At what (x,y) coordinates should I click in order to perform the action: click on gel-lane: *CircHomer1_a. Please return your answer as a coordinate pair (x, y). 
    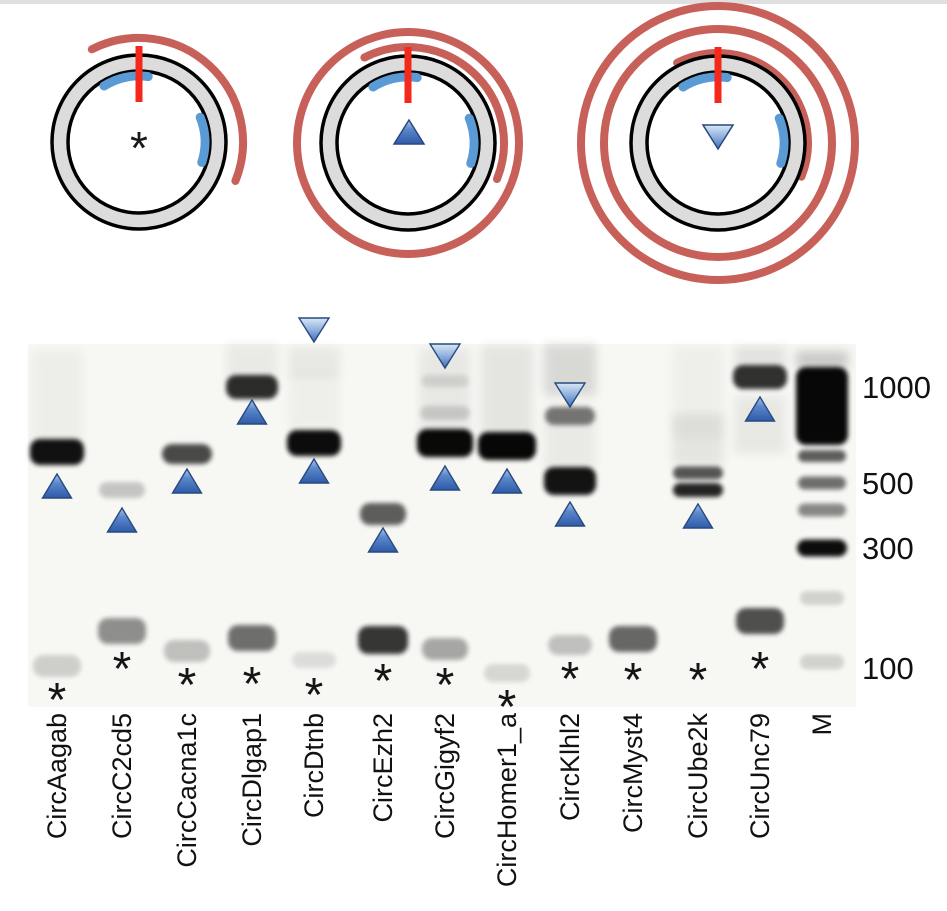
    Looking at the image, I should click on (507, 616).